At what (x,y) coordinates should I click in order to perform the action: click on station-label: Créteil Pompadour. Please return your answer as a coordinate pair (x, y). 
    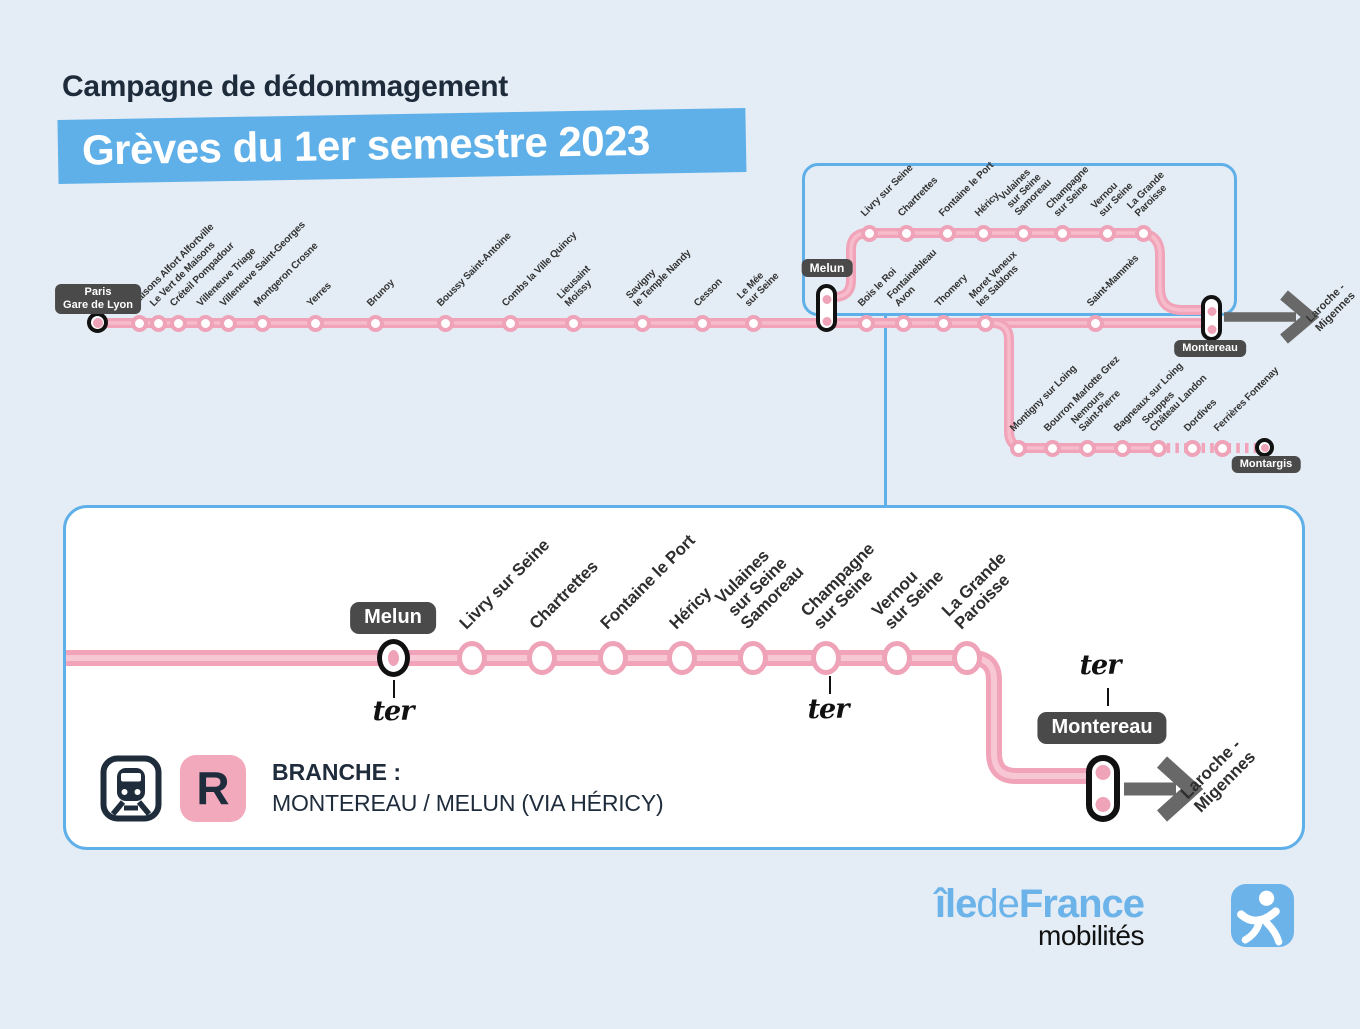
    Looking at the image, I should click on (202, 274).